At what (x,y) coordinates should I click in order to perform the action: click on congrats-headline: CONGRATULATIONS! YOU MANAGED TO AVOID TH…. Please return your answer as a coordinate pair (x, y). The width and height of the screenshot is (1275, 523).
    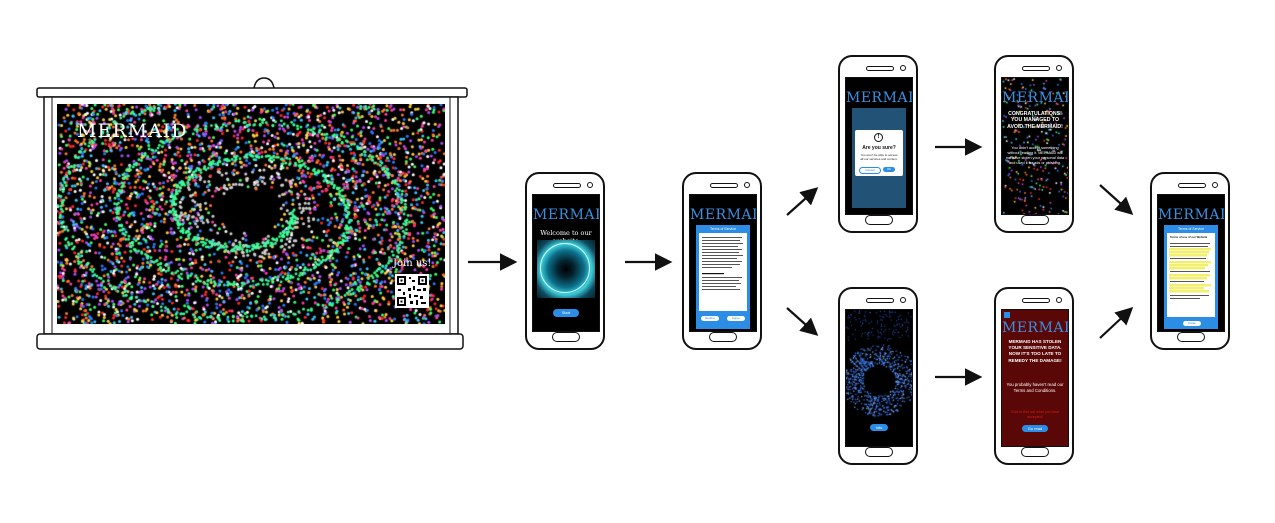
    Looking at the image, I should click on (1035, 120).